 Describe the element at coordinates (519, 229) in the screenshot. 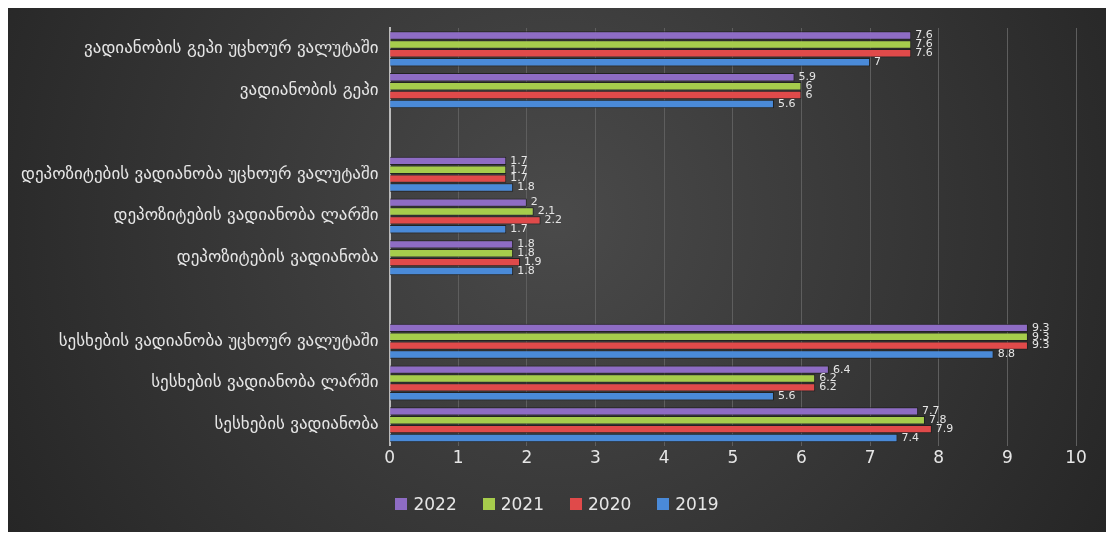

I see `data-label: 1.7` at that location.